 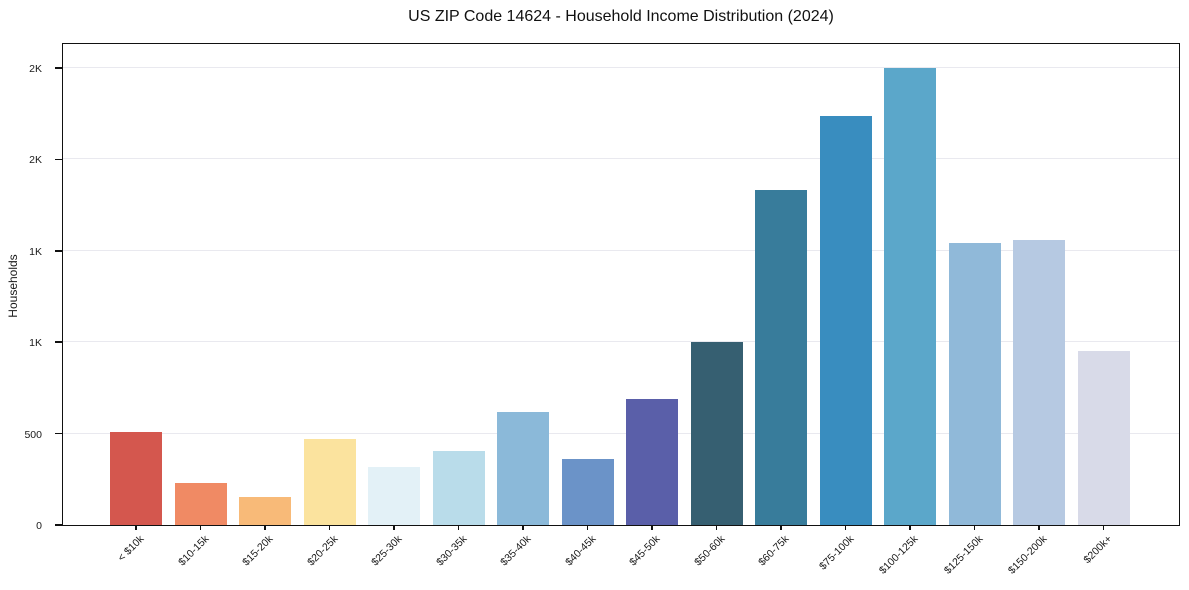 I want to click on y-tick-labels: 0 500 1K 1K 2K 2K, so click(x=26, y=287).